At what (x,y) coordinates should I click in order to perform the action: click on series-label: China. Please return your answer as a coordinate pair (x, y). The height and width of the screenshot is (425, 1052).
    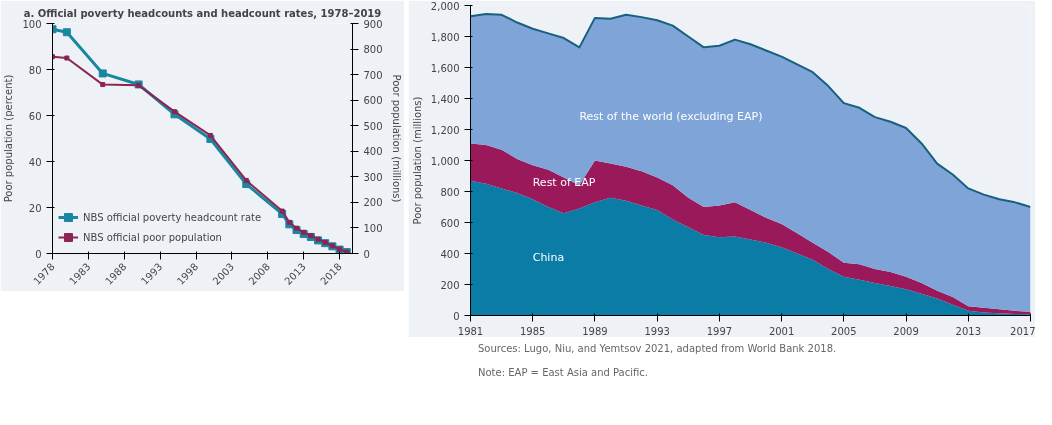
    Looking at the image, I should click on (548, 257).